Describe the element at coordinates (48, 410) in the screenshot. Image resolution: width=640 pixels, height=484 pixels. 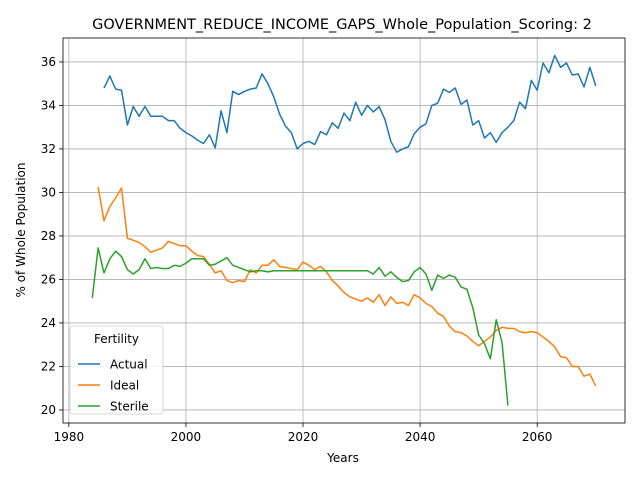
I see `y-tick-label: 20` at that location.